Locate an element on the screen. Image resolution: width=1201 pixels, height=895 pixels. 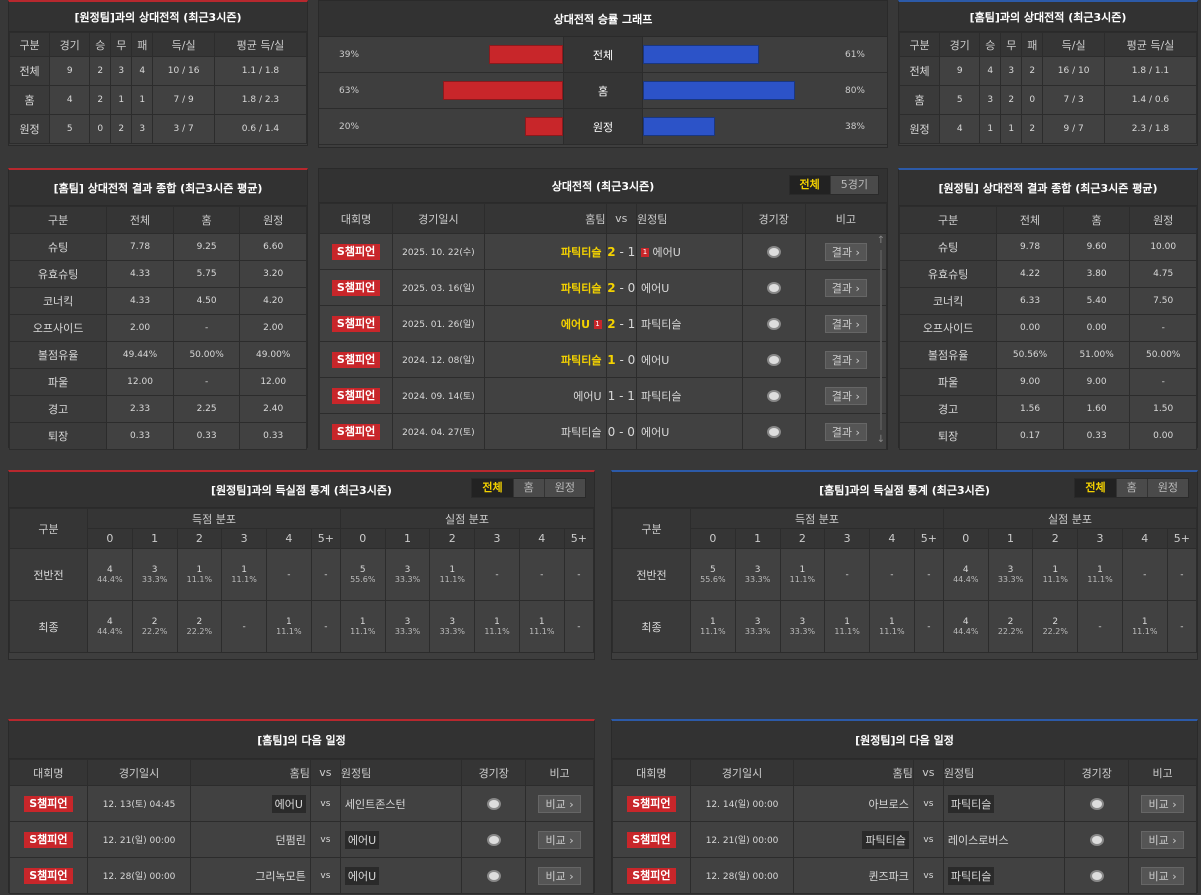
scrollbar: ↑ ↓ is located at coordinates (881, 341).